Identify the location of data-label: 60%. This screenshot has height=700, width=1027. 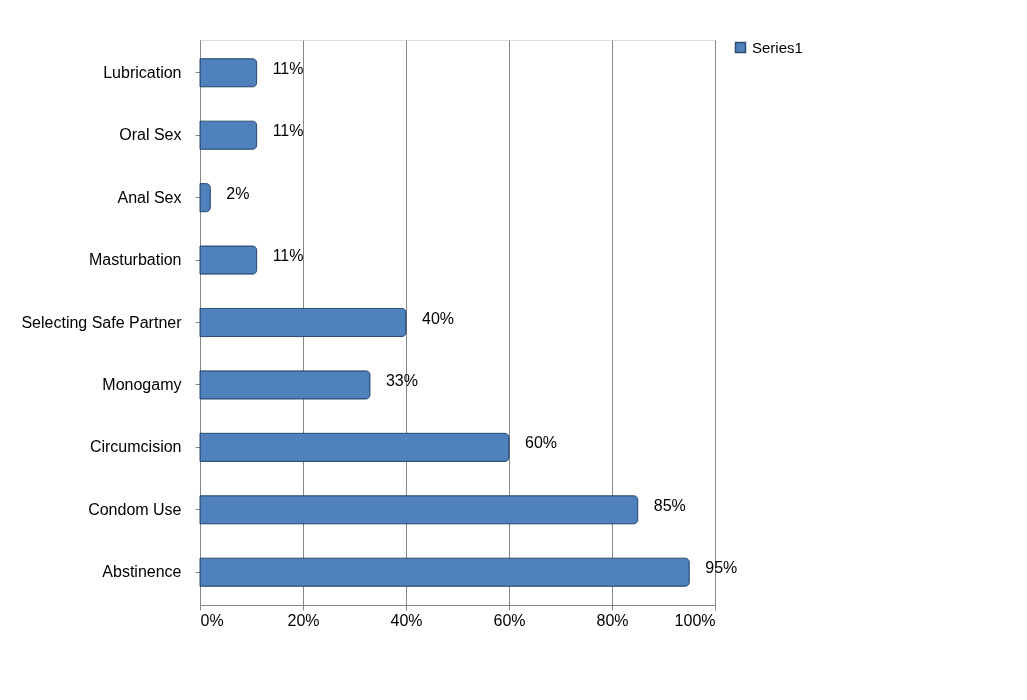
(541, 443).